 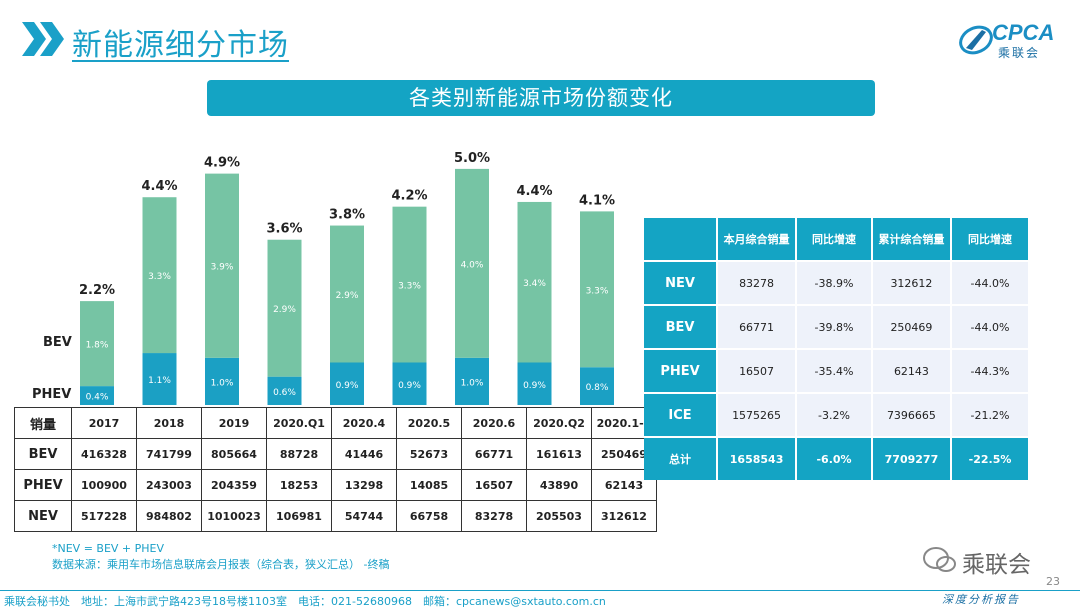 What do you see at coordinates (43, 485) in the screenshot?
I see `sales-row-label: PHEV` at bounding box center [43, 485].